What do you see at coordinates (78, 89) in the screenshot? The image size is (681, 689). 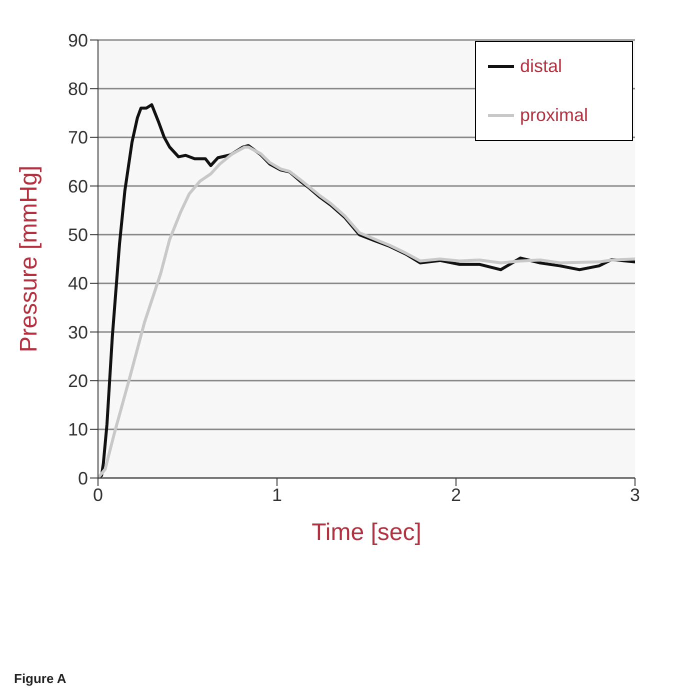 I see `y-tick-label: 80` at bounding box center [78, 89].